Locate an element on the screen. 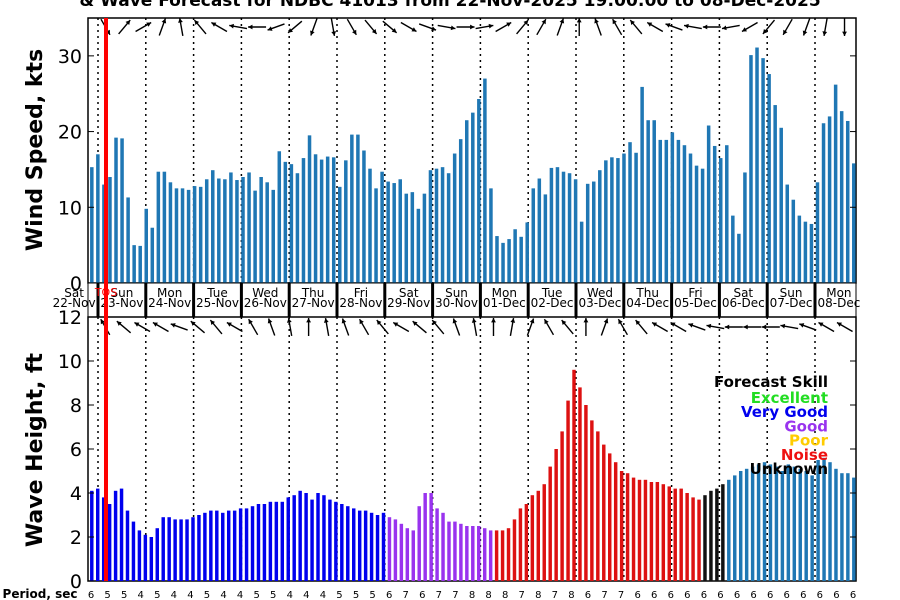  legend-entry: Noise is located at coordinates (804, 455).